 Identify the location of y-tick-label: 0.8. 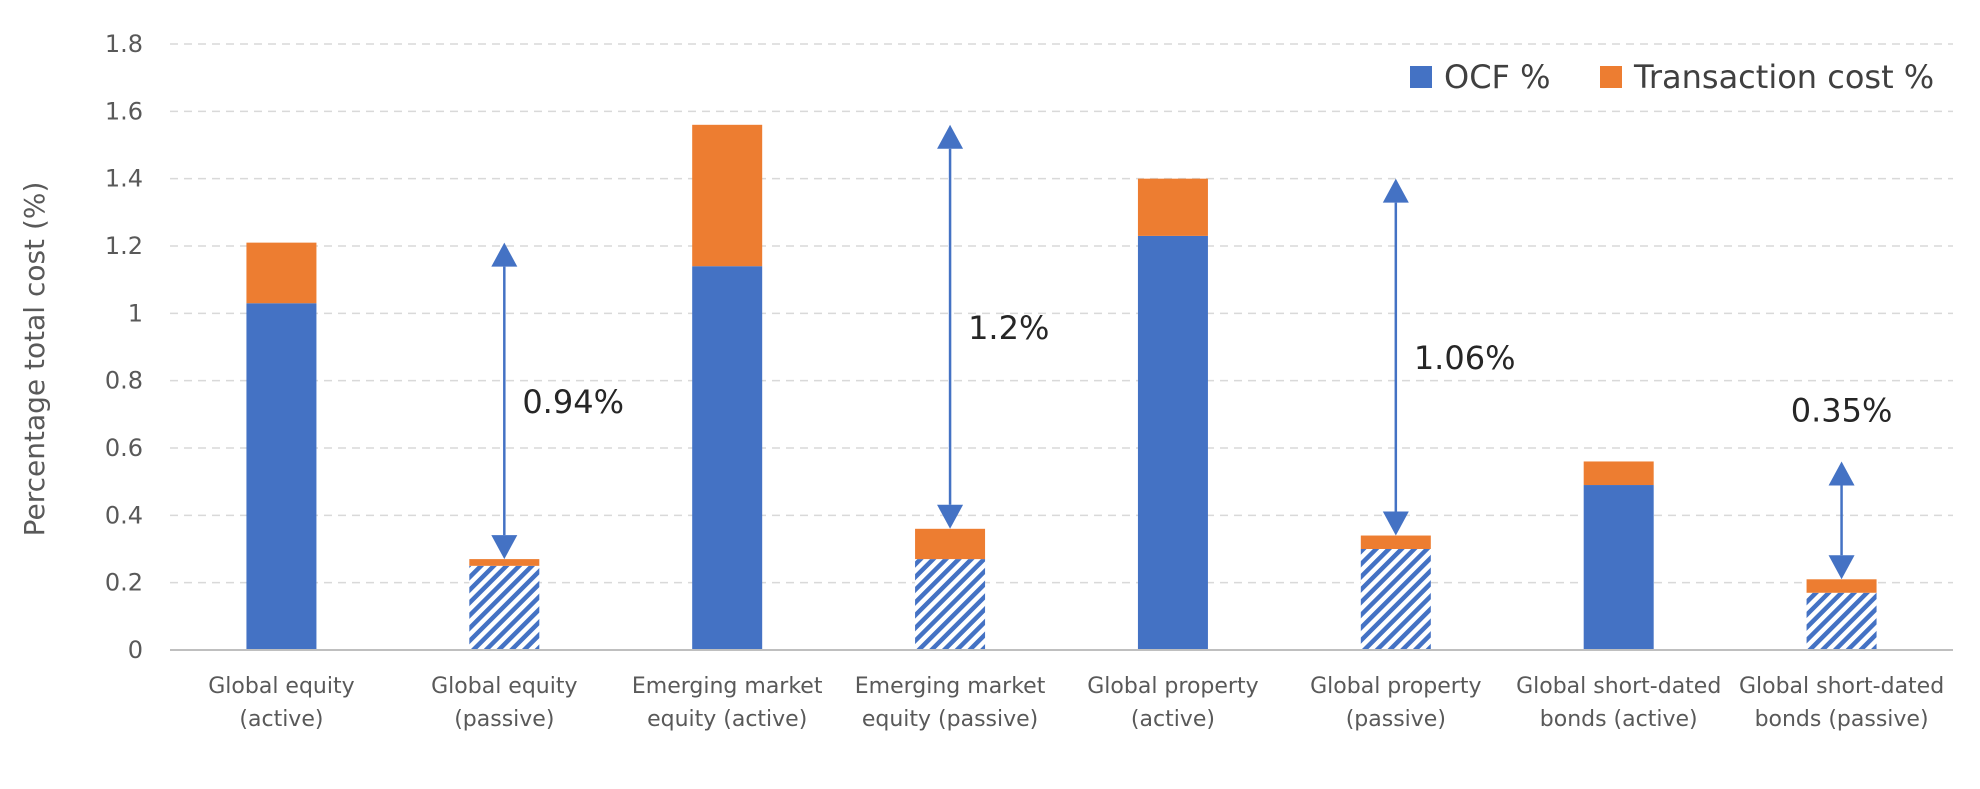
(124, 381).